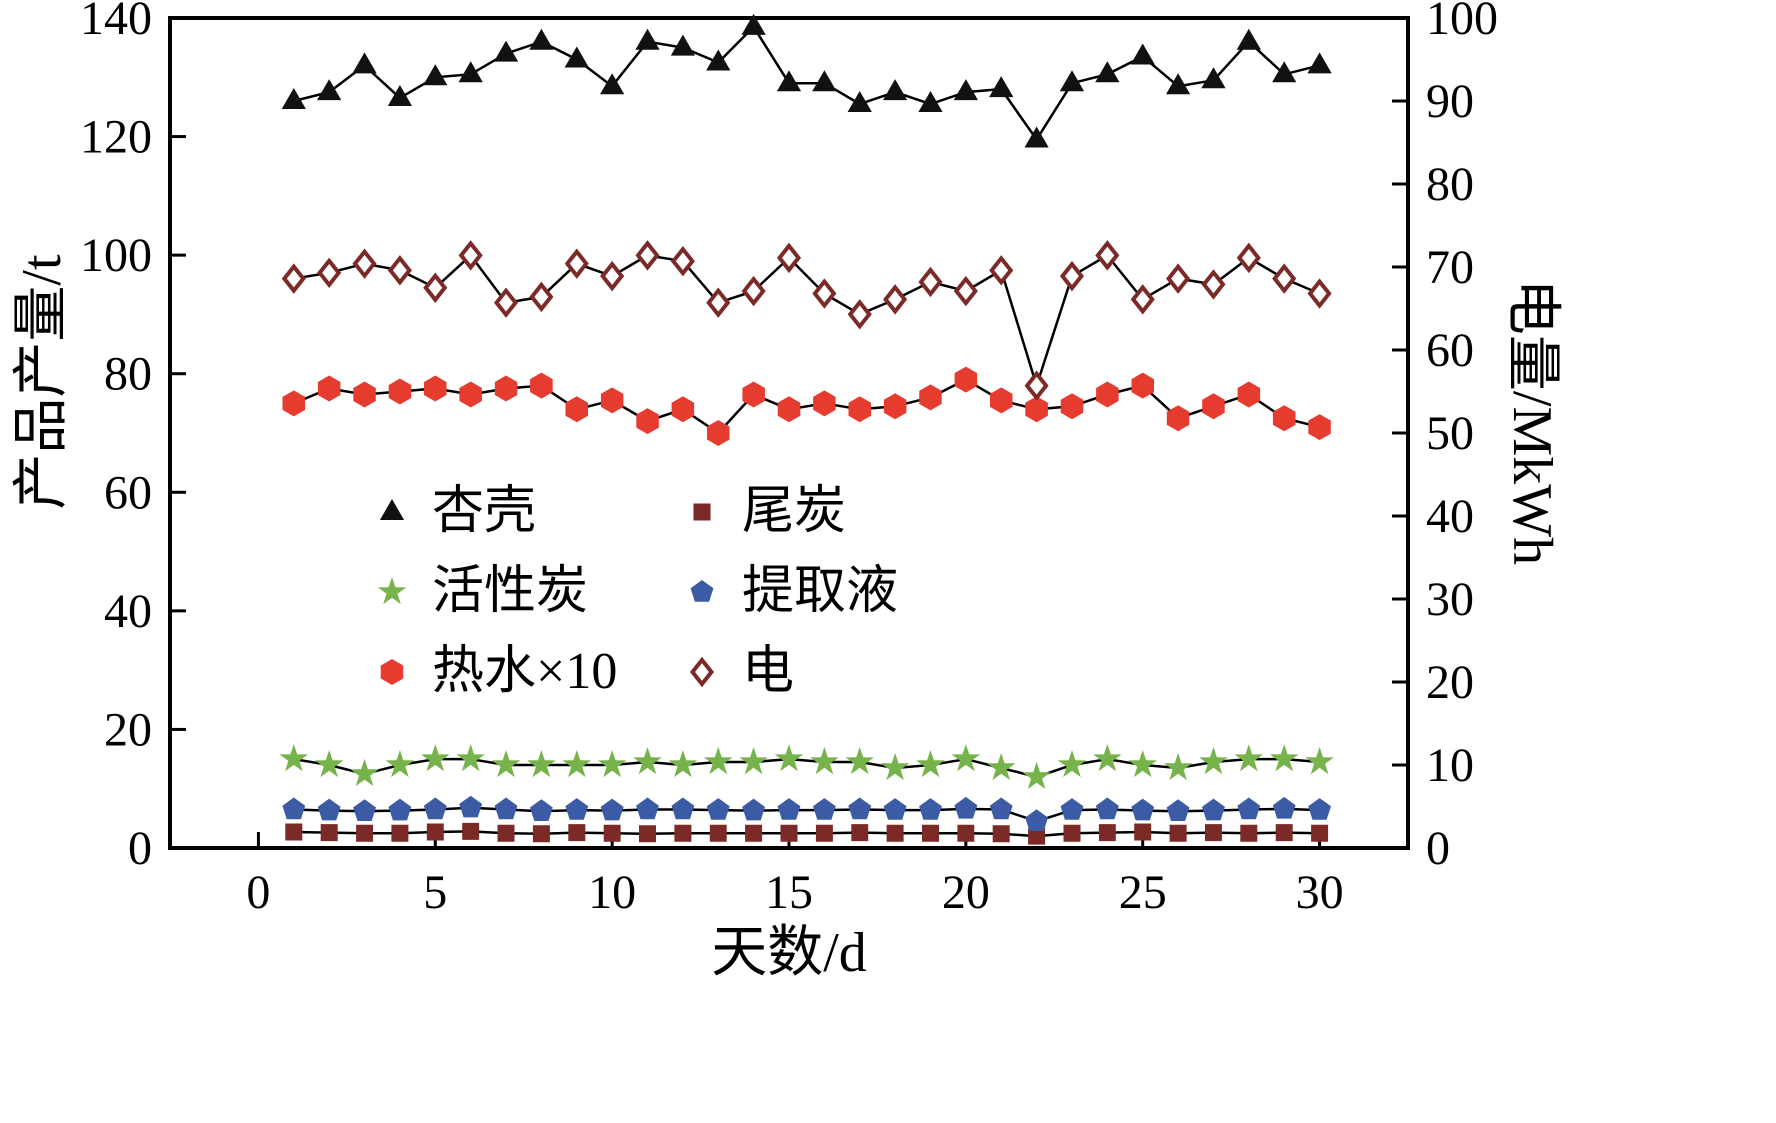  What do you see at coordinates (1143, 892) in the screenshot?
I see `x-tick-label: 25` at bounding box center [1143, 892].